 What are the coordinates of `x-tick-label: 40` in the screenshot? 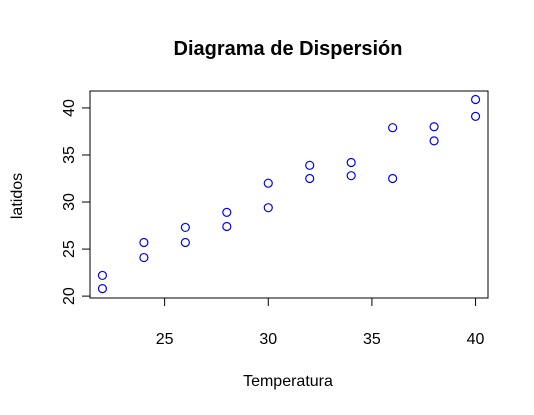 It's located at (476, 339).